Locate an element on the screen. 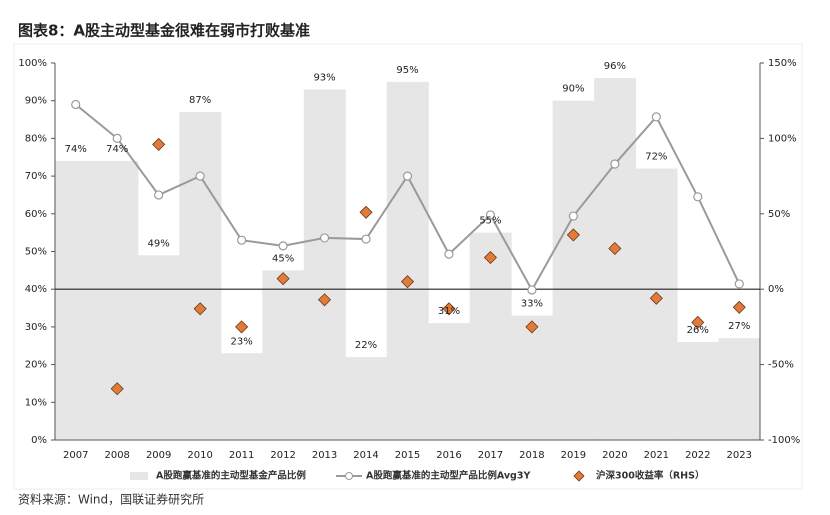  data-label: 90% is located at coordinates (573, 89).